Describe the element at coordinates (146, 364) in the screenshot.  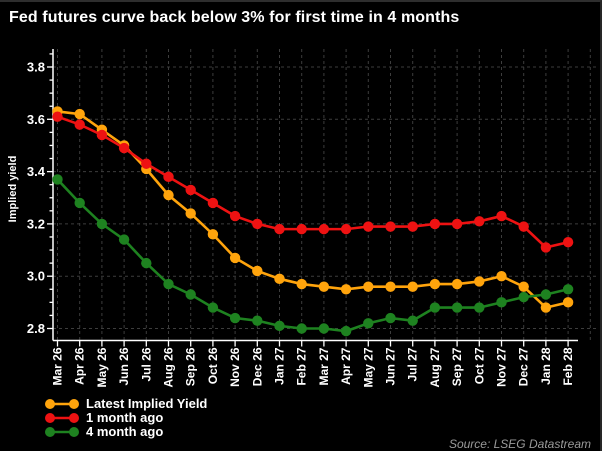
I see `x-tick-label: Jul 26` at that location.